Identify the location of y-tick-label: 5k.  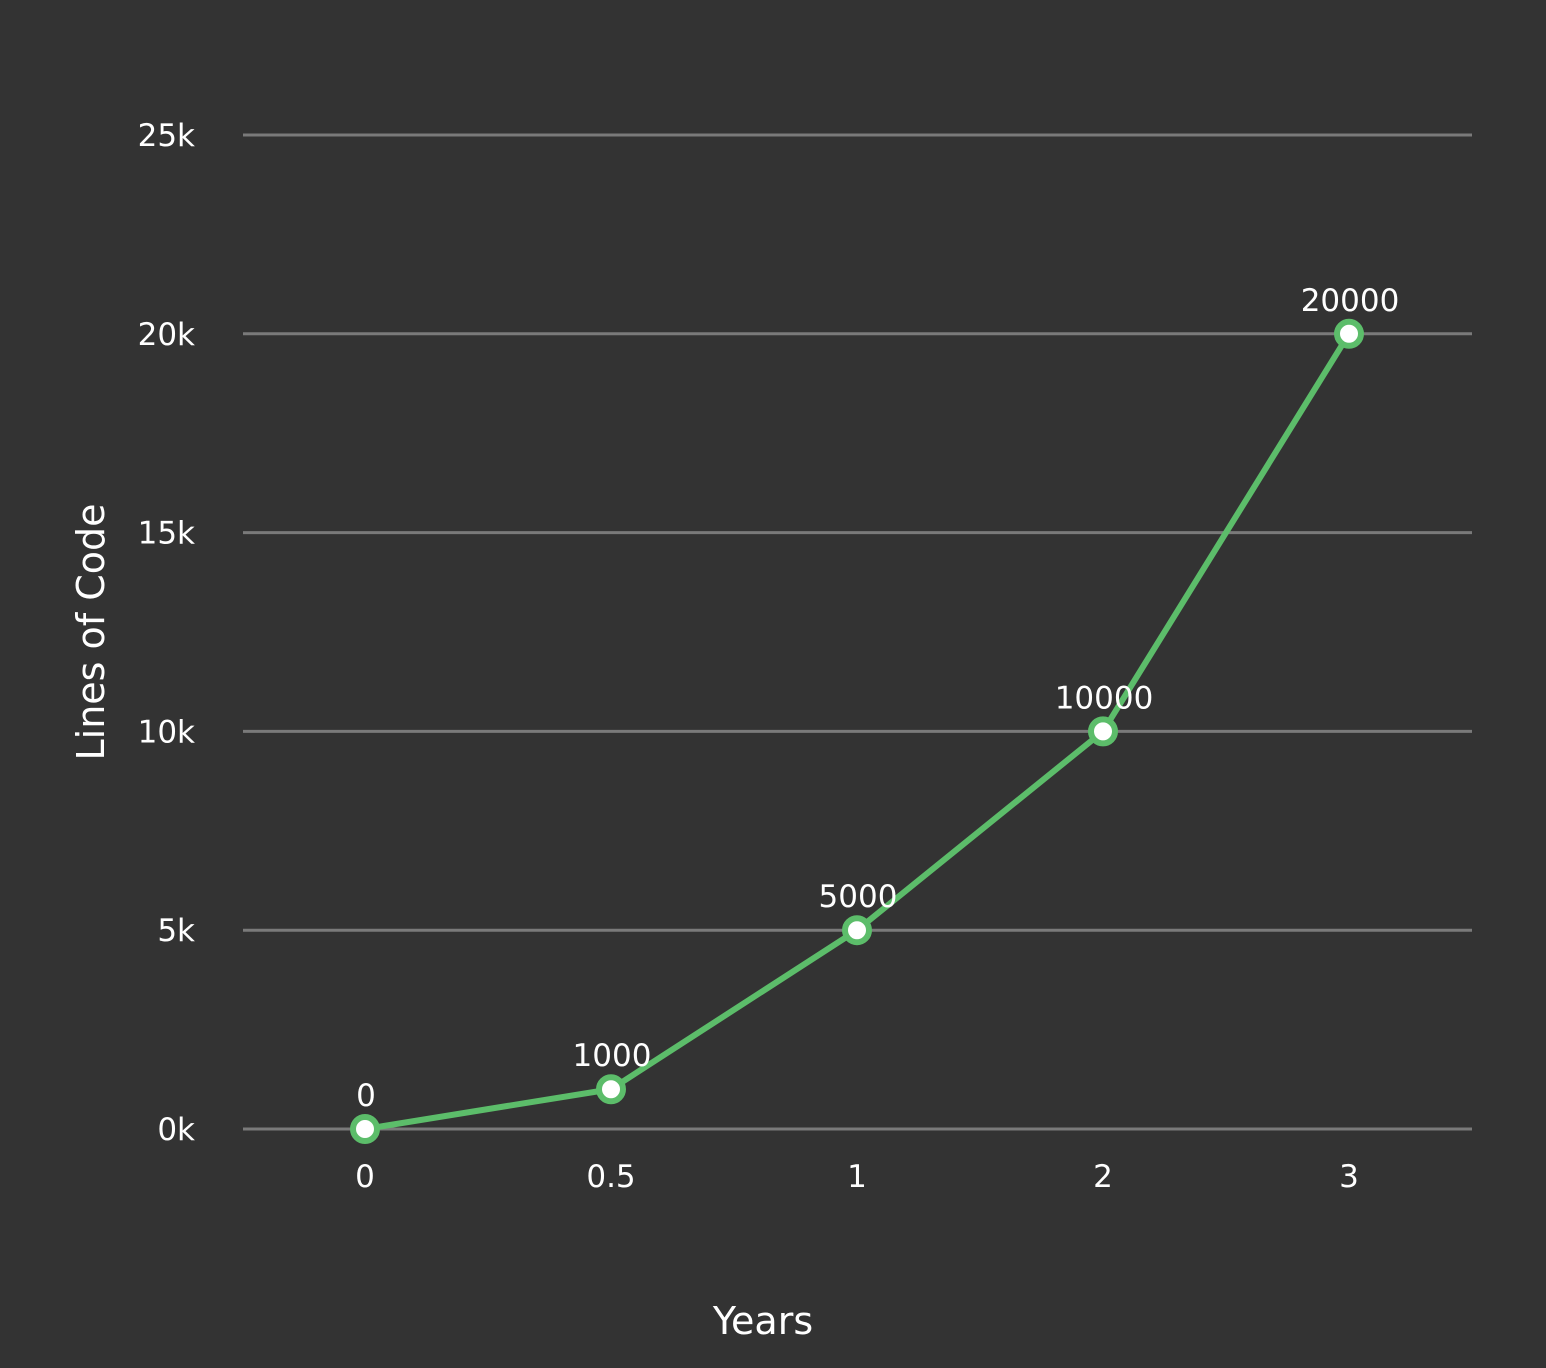
(176, 931).